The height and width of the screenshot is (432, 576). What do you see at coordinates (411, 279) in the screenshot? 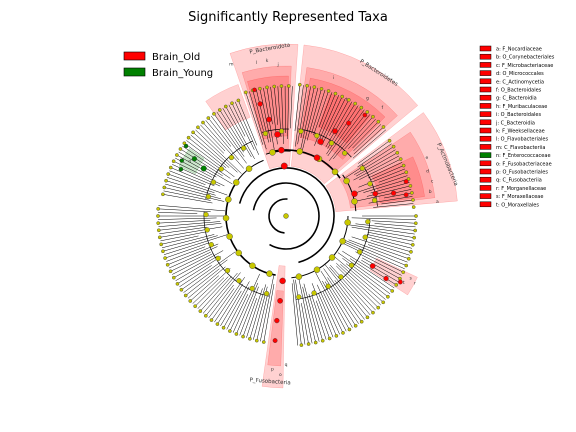
I see `clade-letter: s` at bounding box center [411, 279].